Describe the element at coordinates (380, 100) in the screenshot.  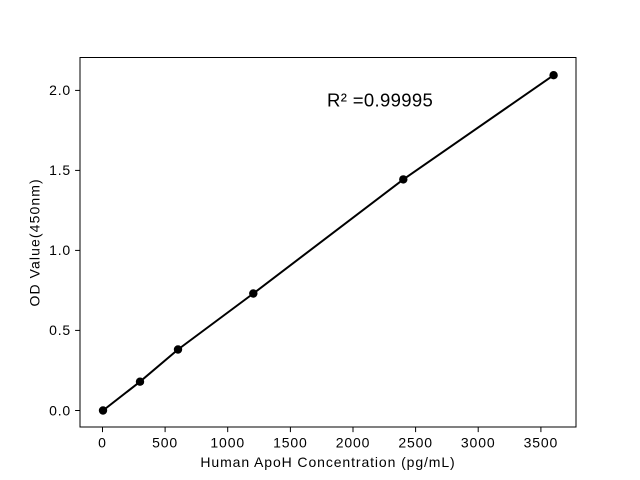
I see `svg-text: R² =0.99995` at that location.